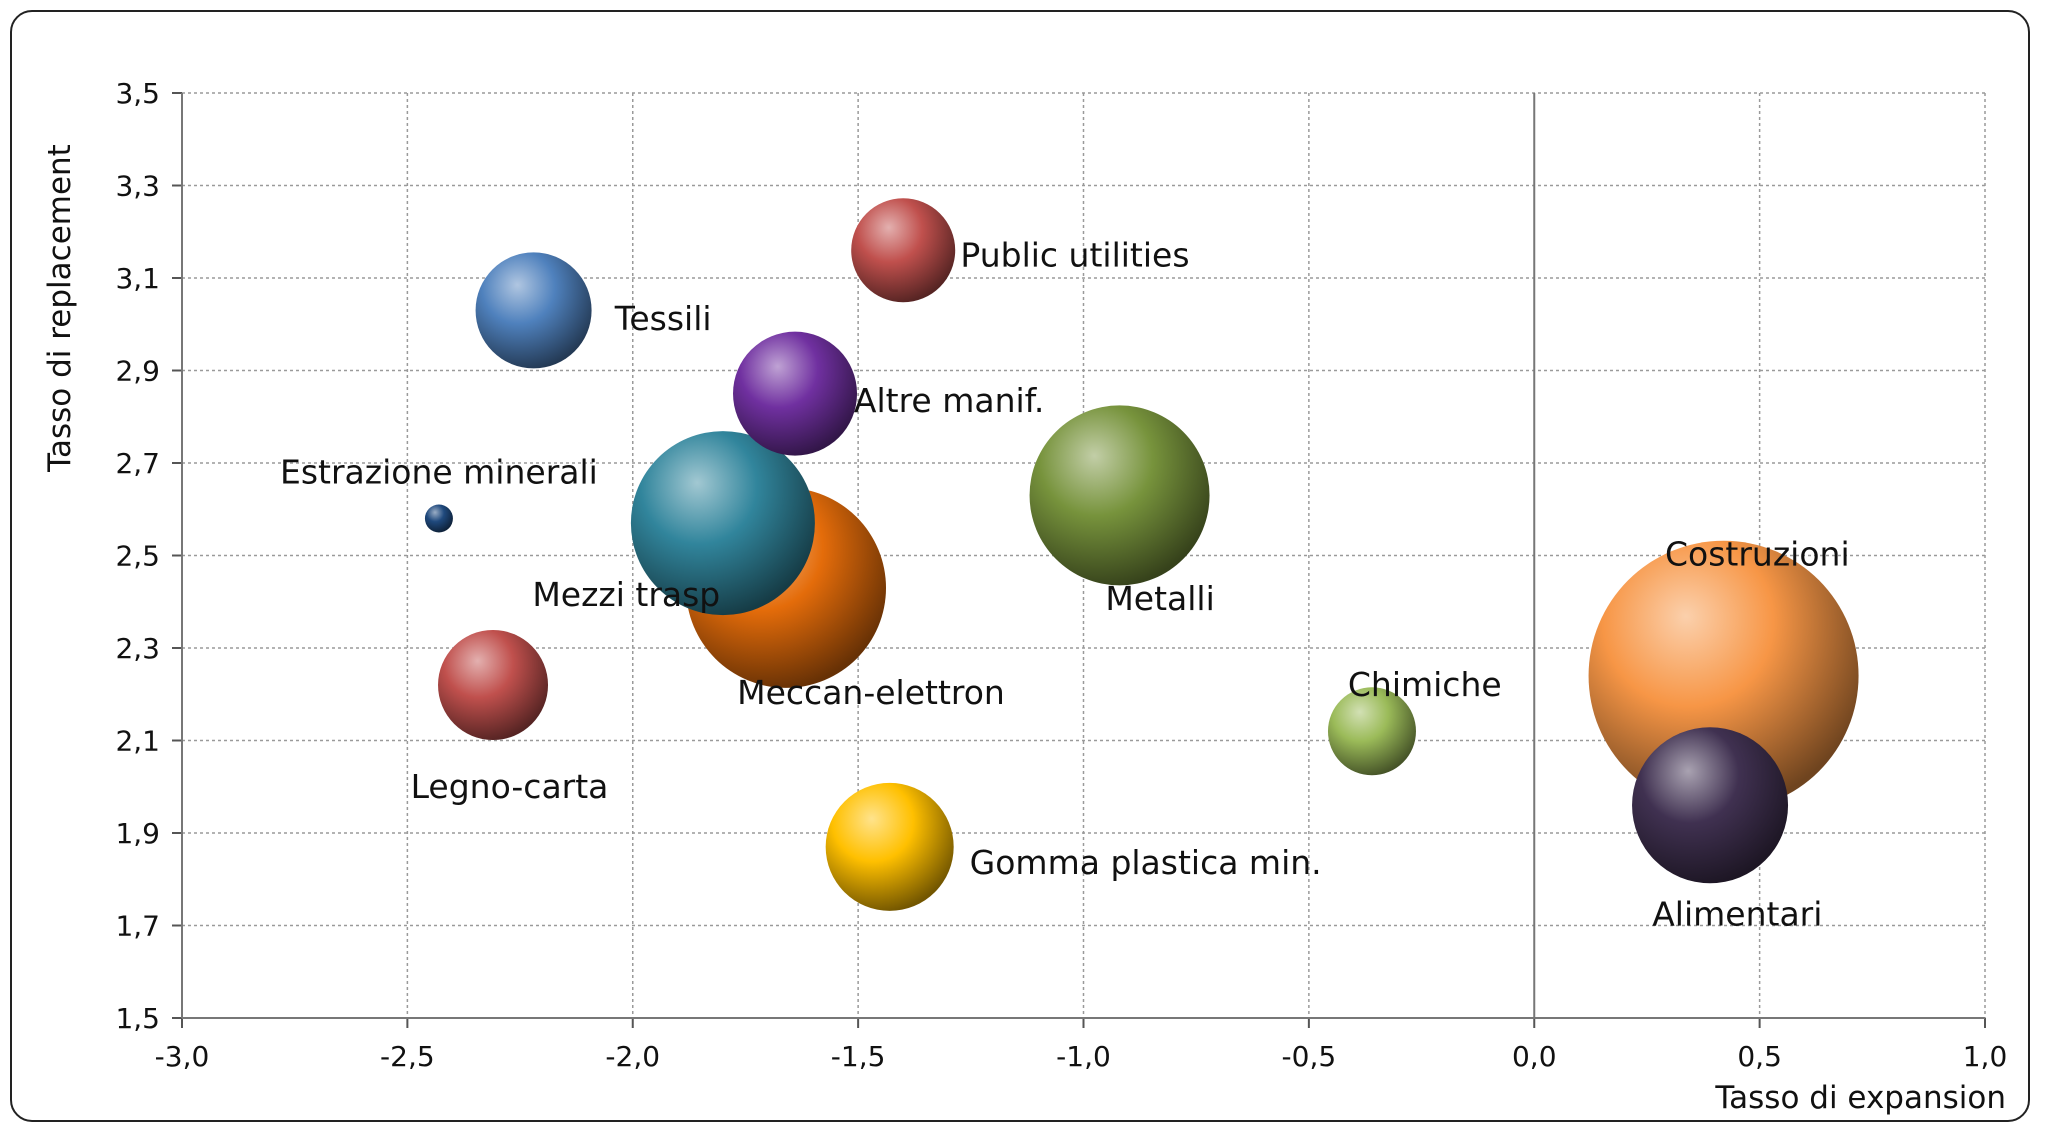 The height and width of the screenshot is (1135, 2045). What do you see at coordinates (1159, 598) in the screenshot?
I see `label-metalli: Metalli` at bounding box center [1159, 598].